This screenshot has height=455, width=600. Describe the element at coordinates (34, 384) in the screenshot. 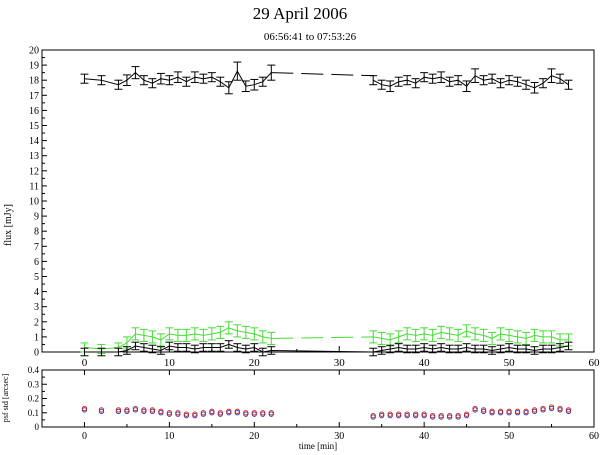

I see `psf-y-tick-label: 0.3` at that location.